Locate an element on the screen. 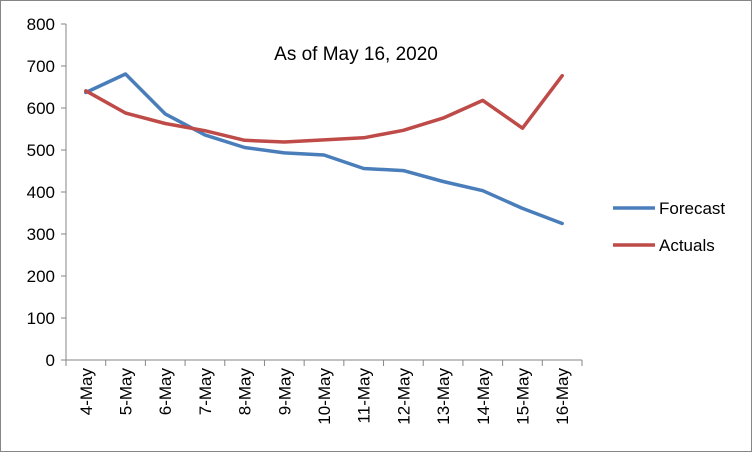 The height and width of the screenshot is (453, 752). x-tick-label: 12-May is located at coordinates (403, 396).